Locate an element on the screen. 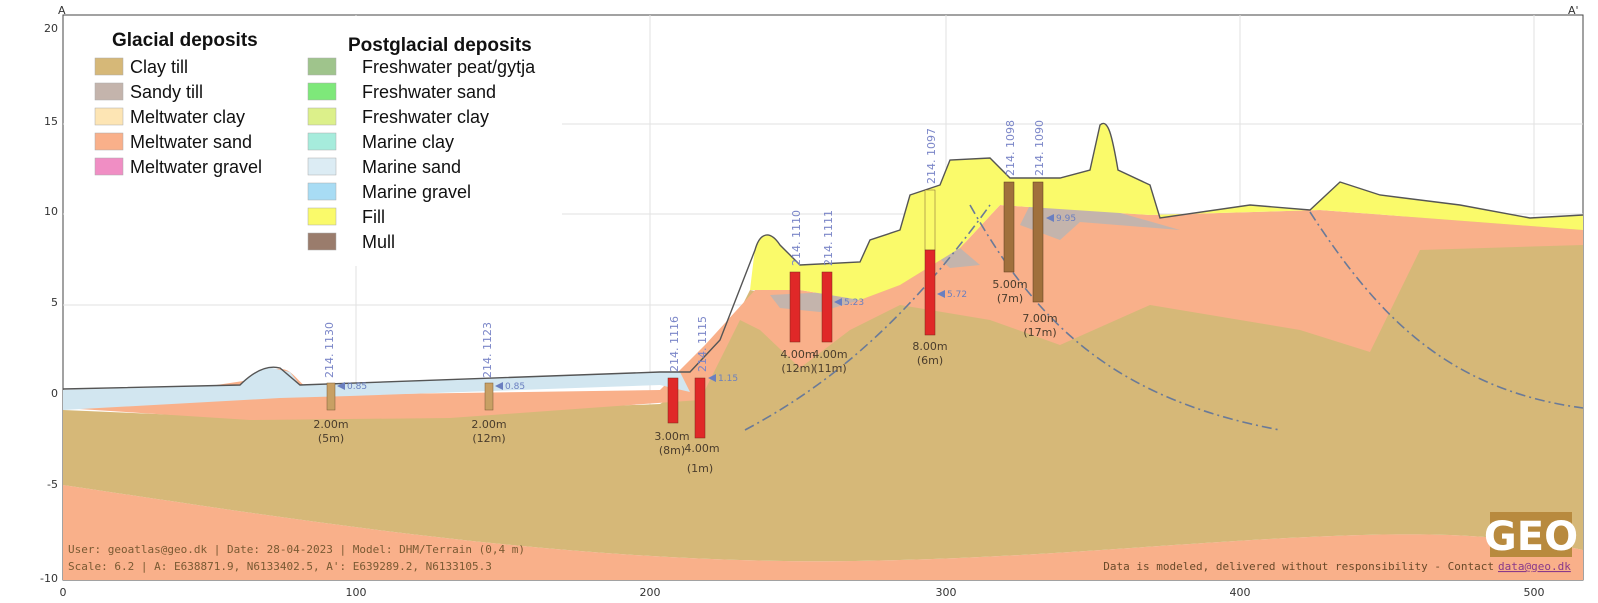 The image size is (1598, 603). borehole-total: (5m) is located at coordinates (331, 438).